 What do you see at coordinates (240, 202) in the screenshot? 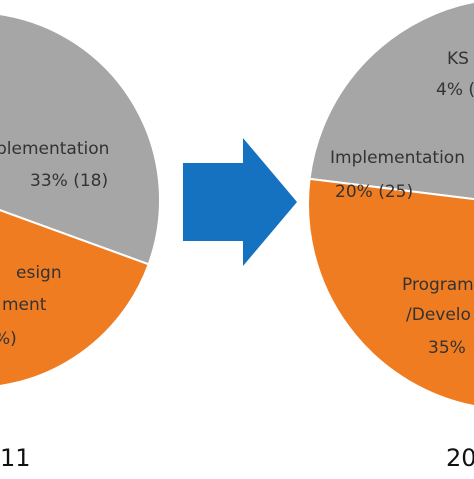
I see `right-arrow-icon` at bounding box center [240, 202].